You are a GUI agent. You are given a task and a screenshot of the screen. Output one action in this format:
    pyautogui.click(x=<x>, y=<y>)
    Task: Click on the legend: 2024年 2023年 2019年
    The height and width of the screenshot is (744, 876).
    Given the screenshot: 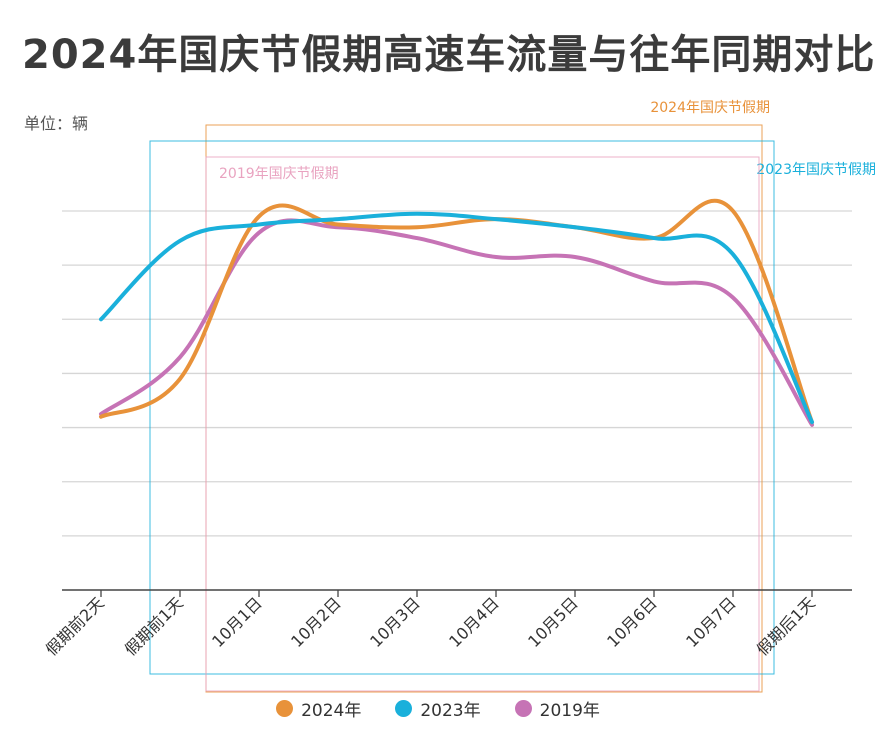 What is the action you would take?
    pyautogui.click(x=438, y=708)
    